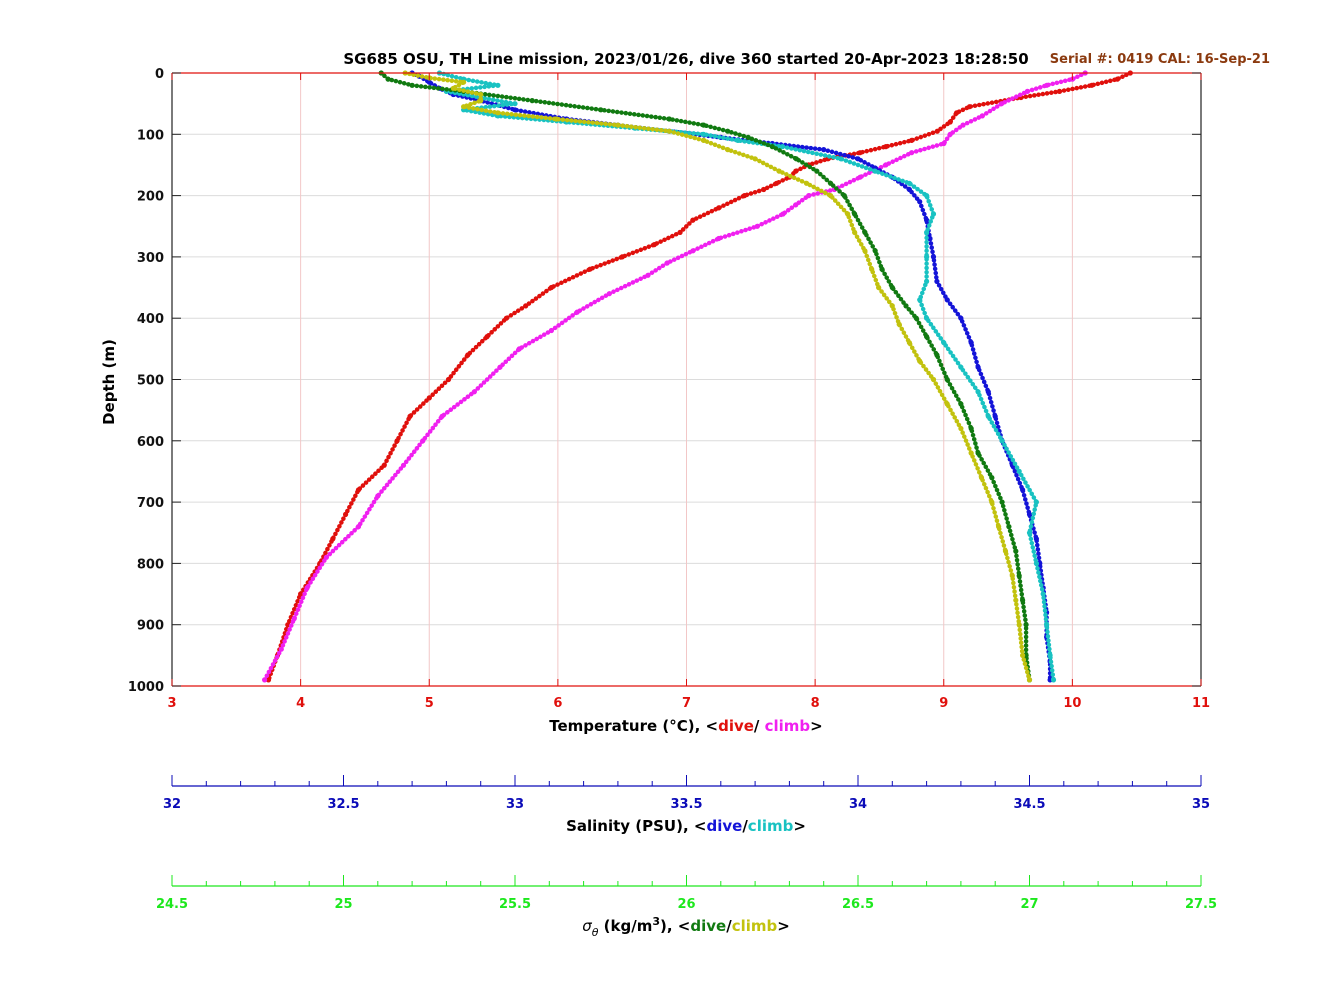 This screenshot has height=996, width=1328. I want to click on depth-tick-label: 700, so click(150, 503).